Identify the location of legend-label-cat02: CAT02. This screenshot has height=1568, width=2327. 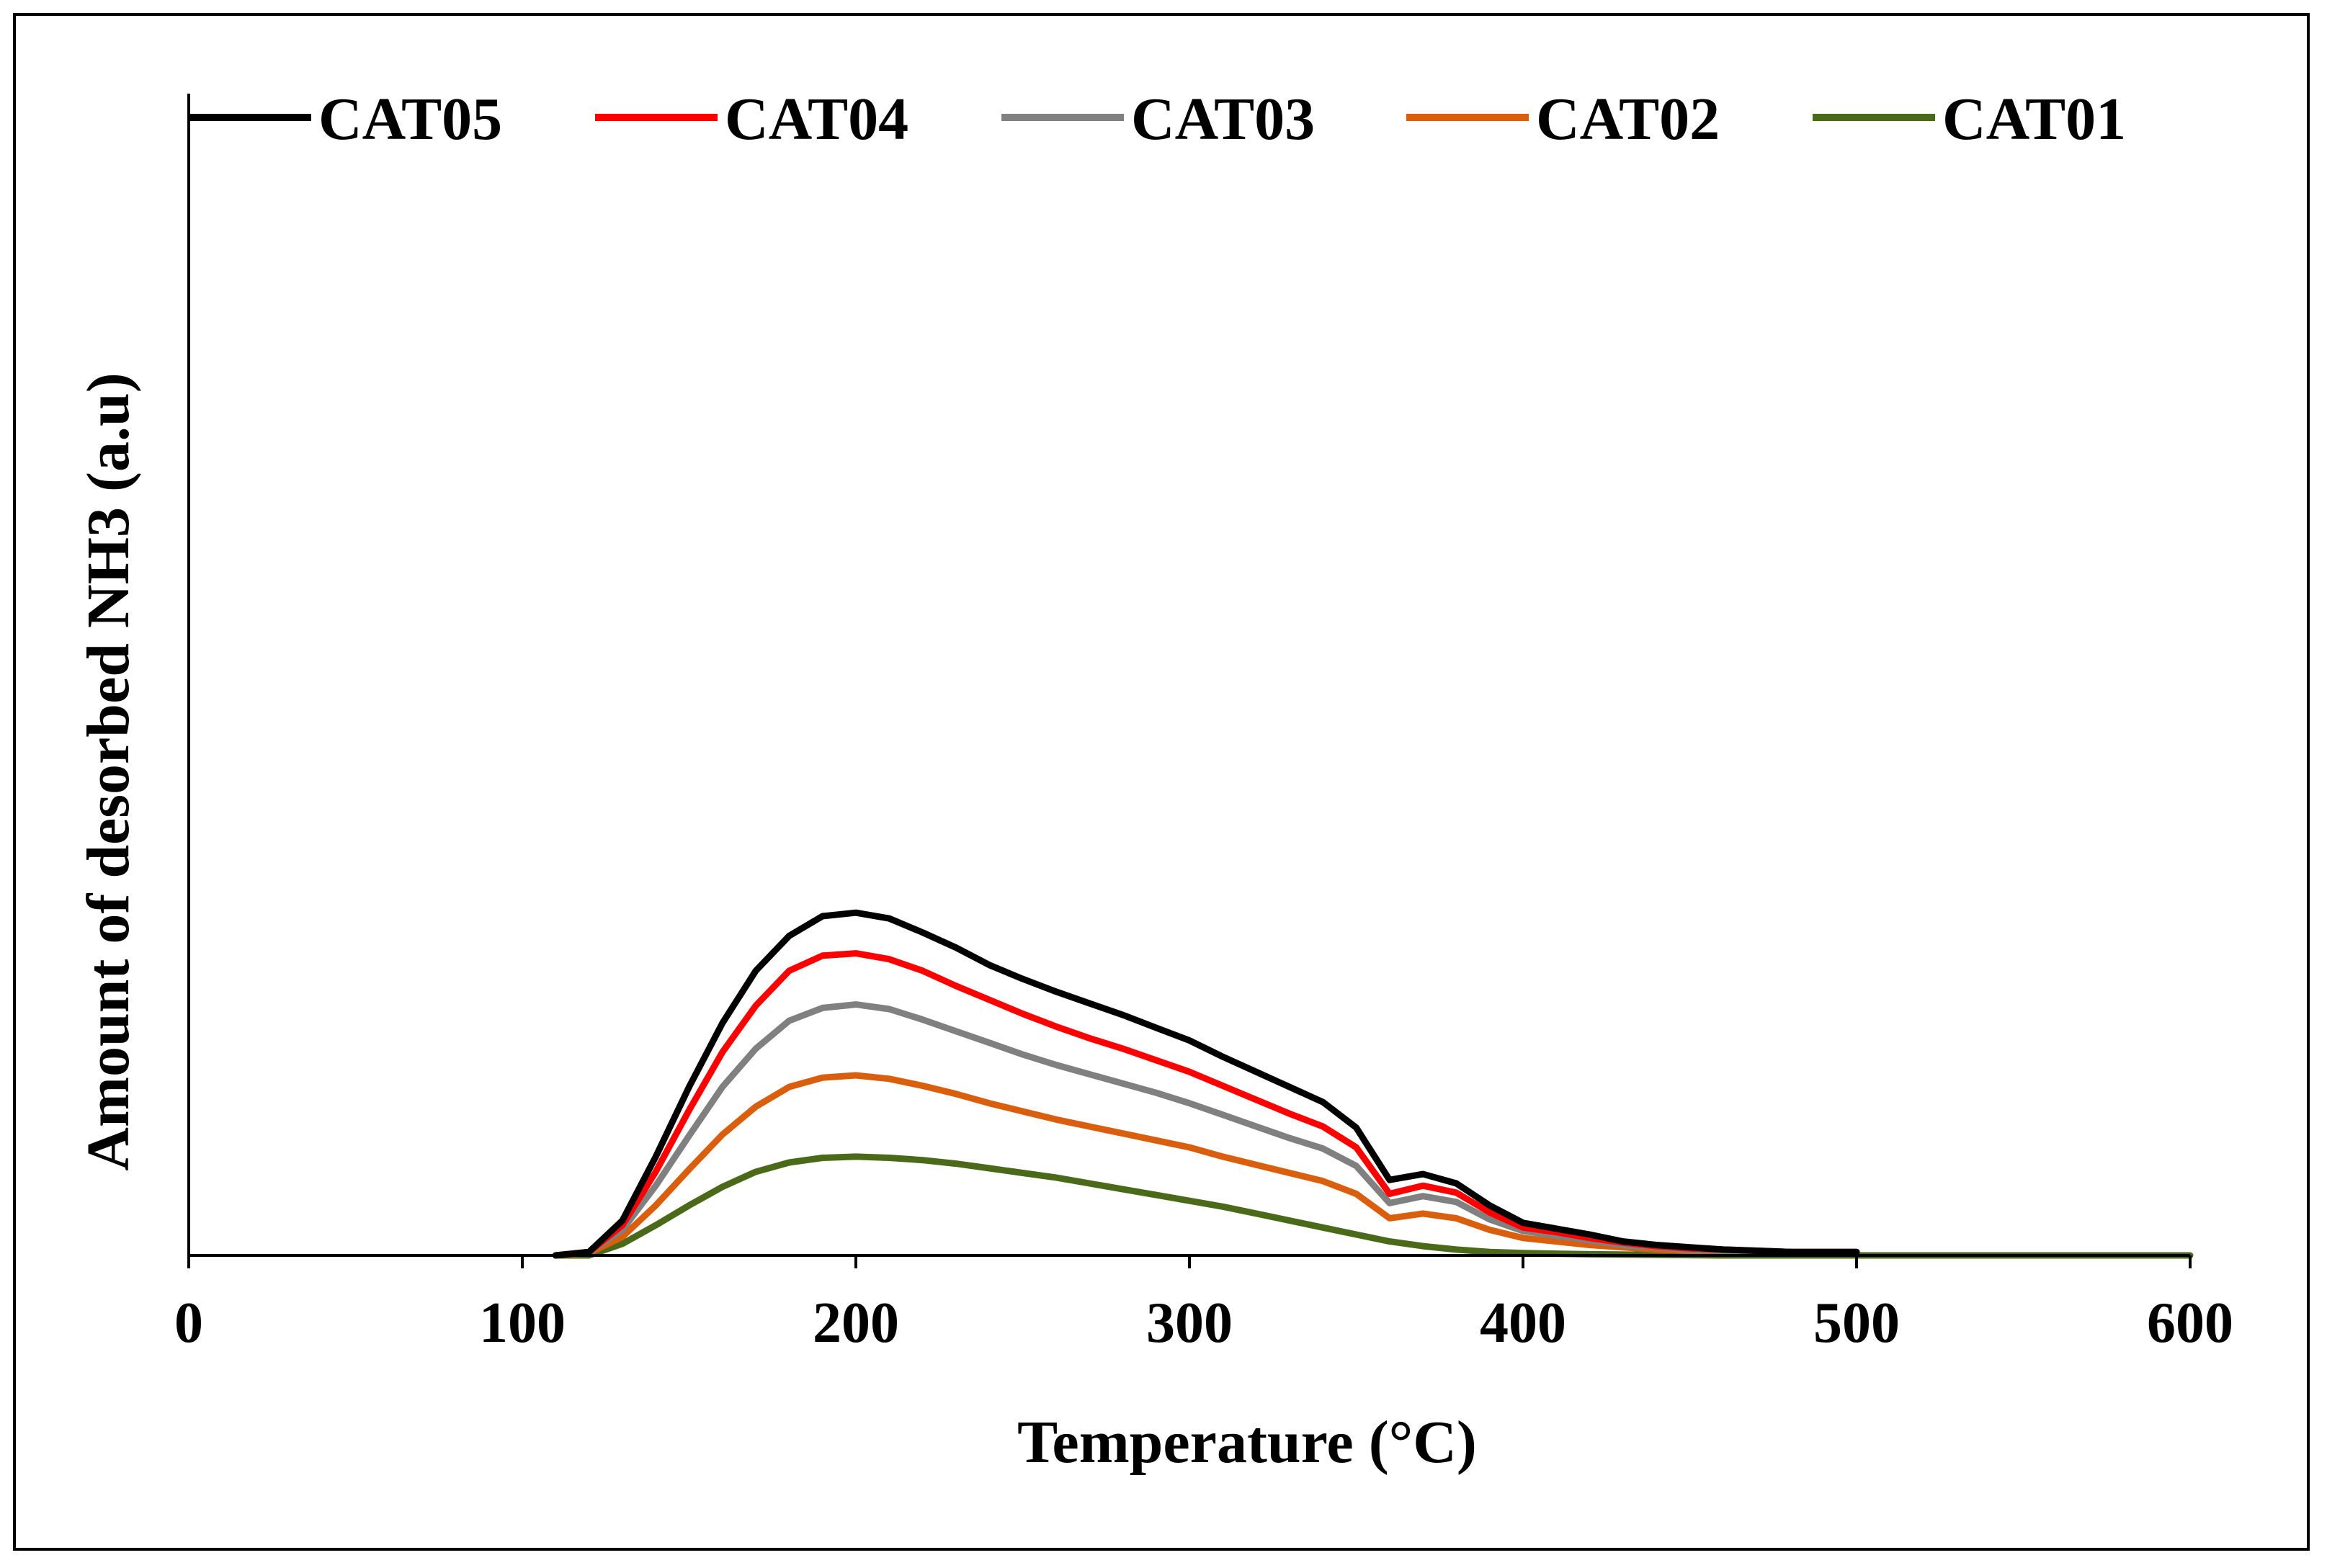
(1628, 120).